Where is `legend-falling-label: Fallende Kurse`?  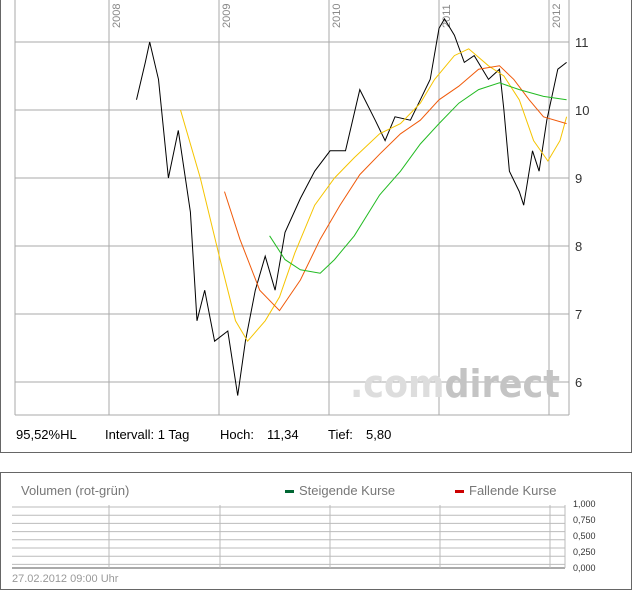
legend-falling-label: Fallende Kurse is located at coordinates (513, 490).